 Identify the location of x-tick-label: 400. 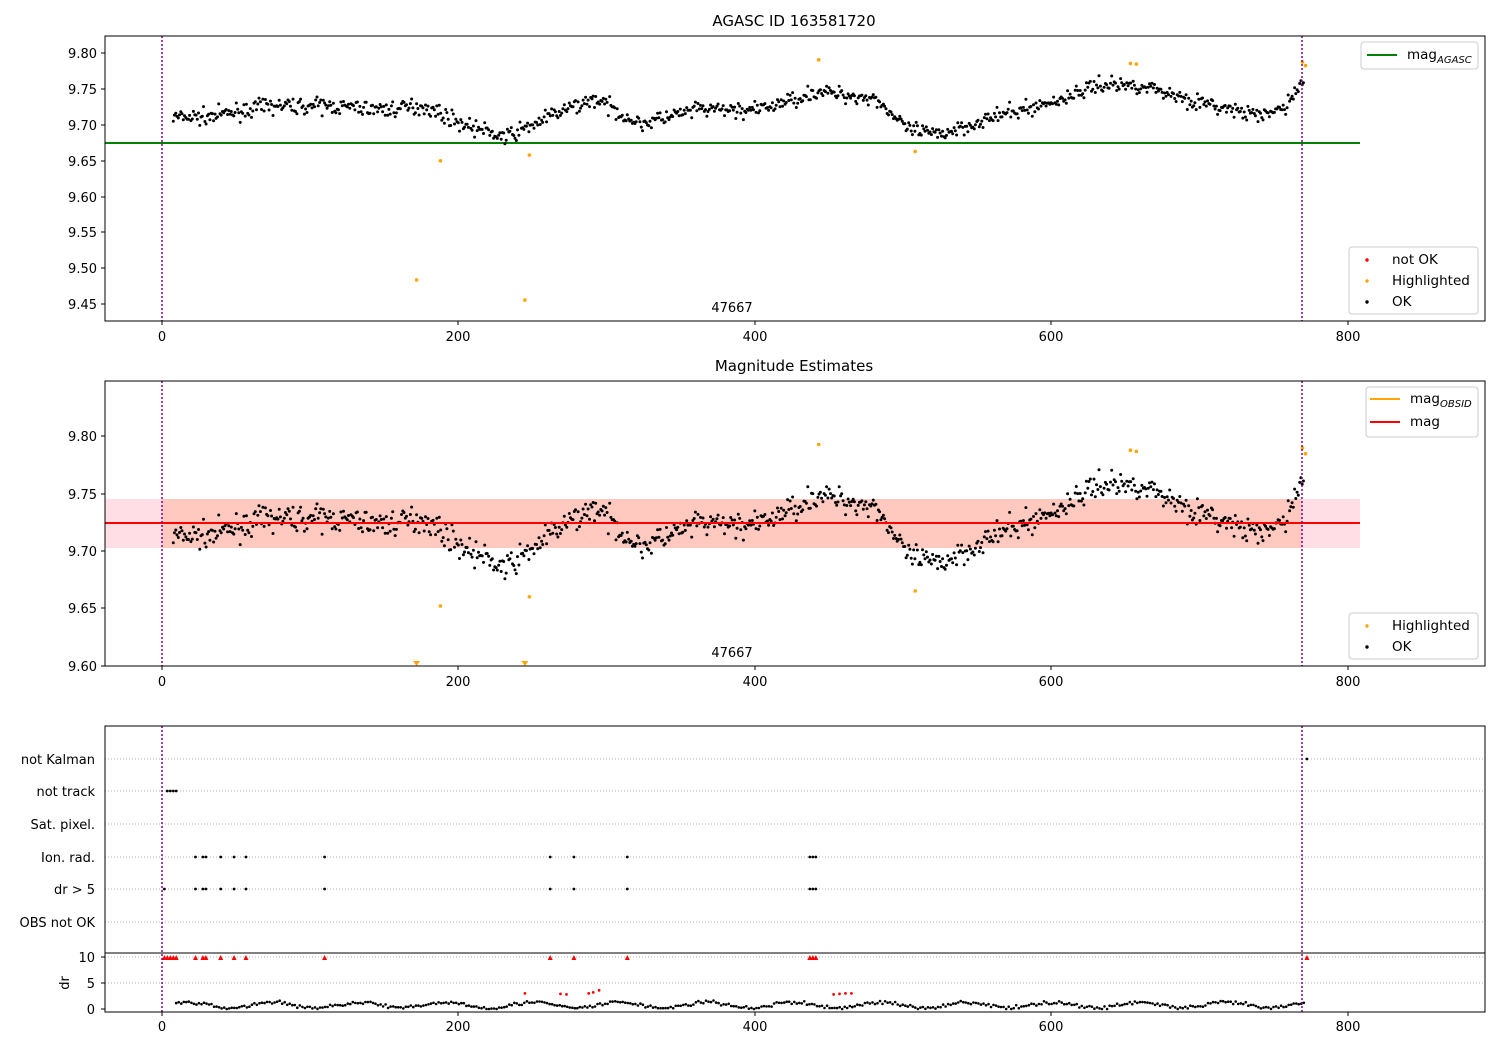
(755, 337).